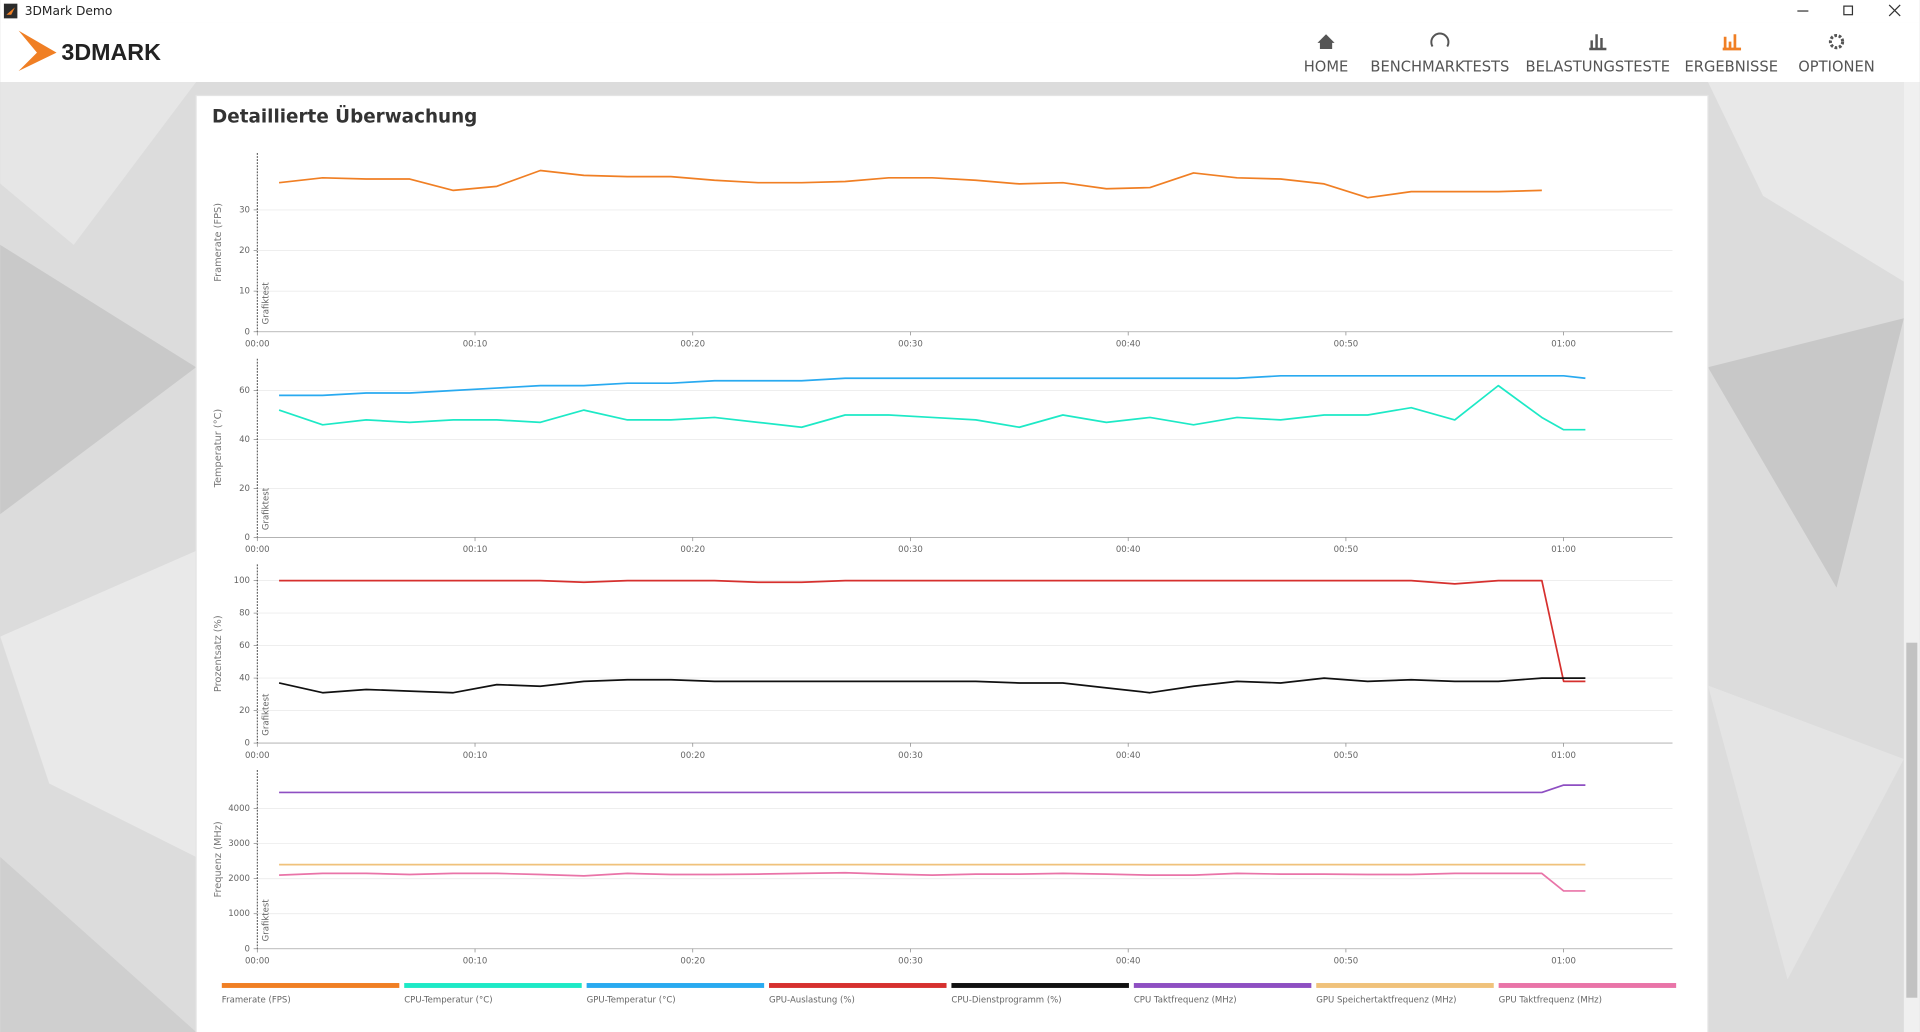  What do you see at coordinates (1439, 66) in the screenshot?
I see `nav-item: BENCHMARKTESTS` at bounding box center [1439, 66].